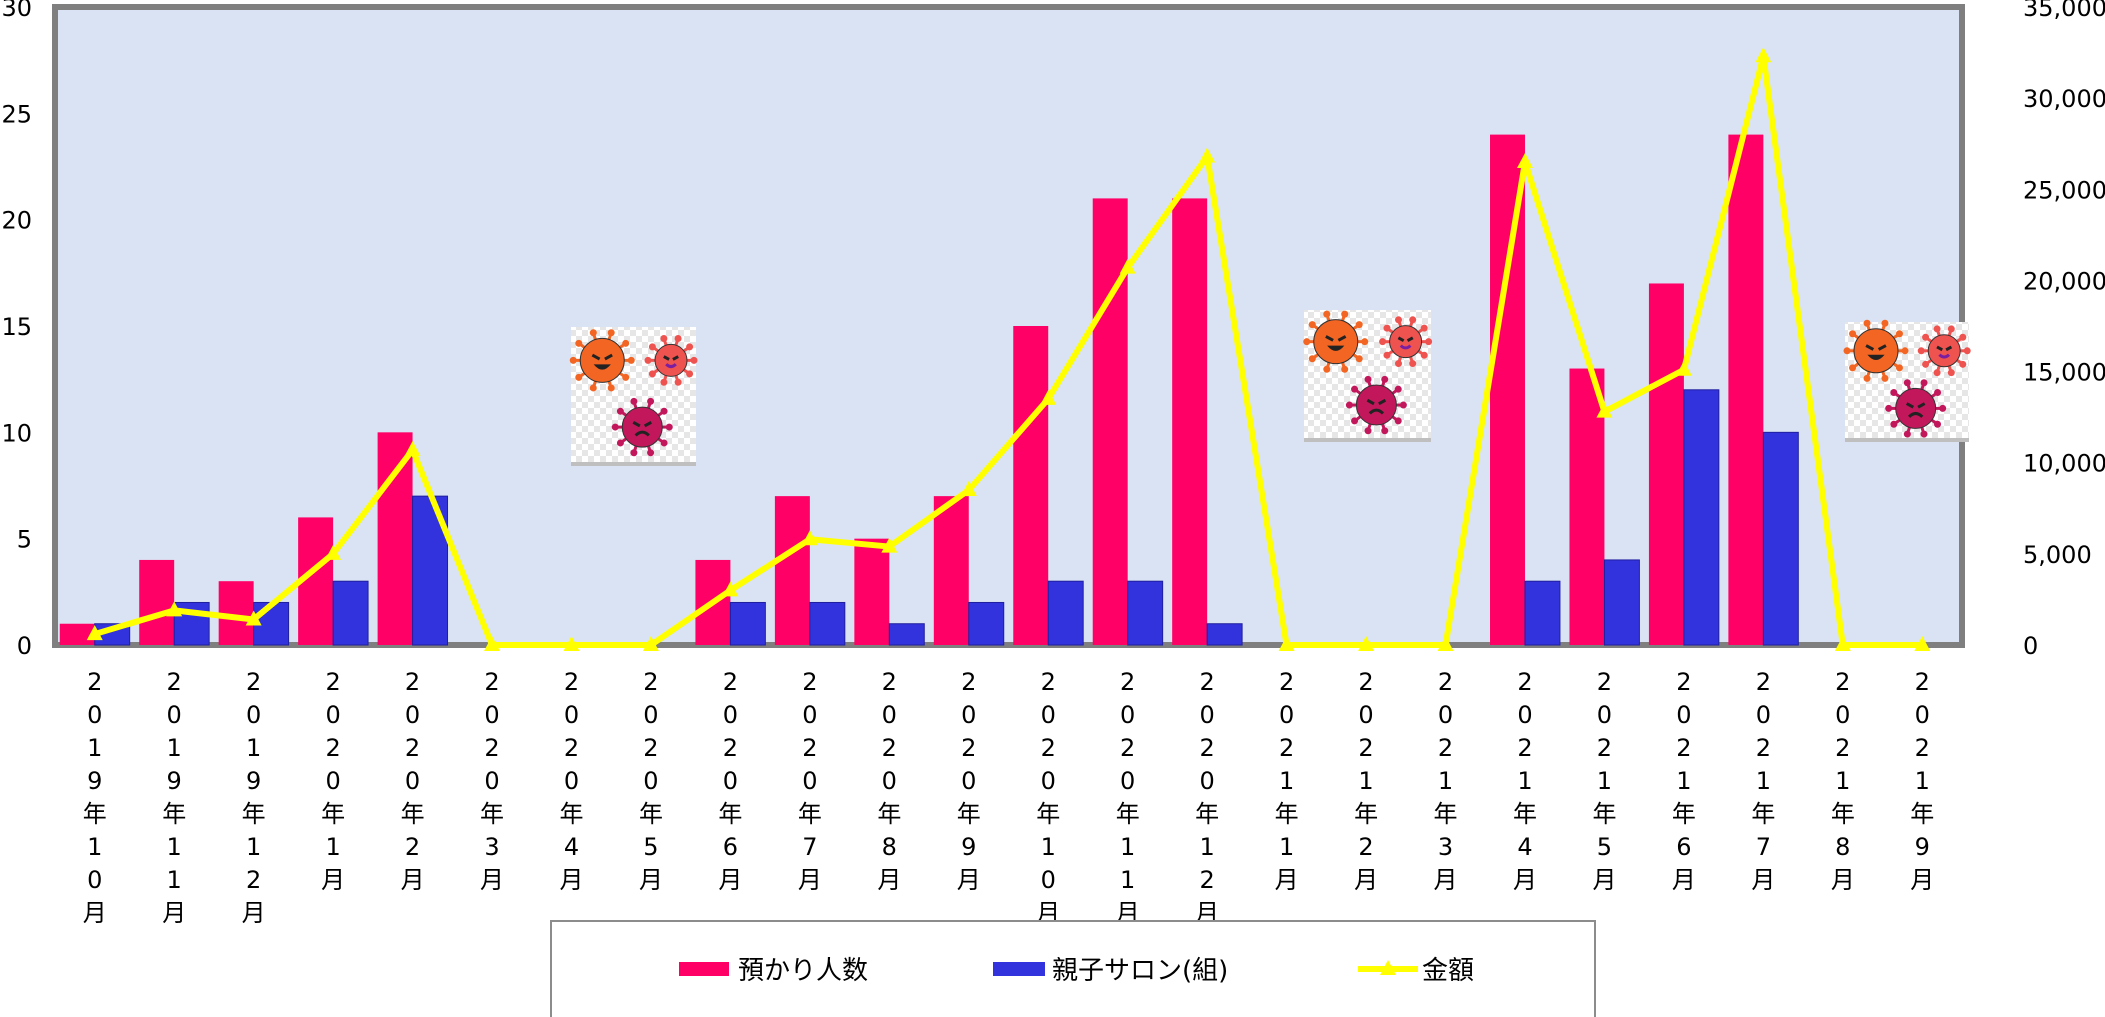 The height and width of the screenshot is (1017, 2105). Describe the element at coordinates (827, 623) in the screenshot. I see `bar-10-親子サロン` at that location.